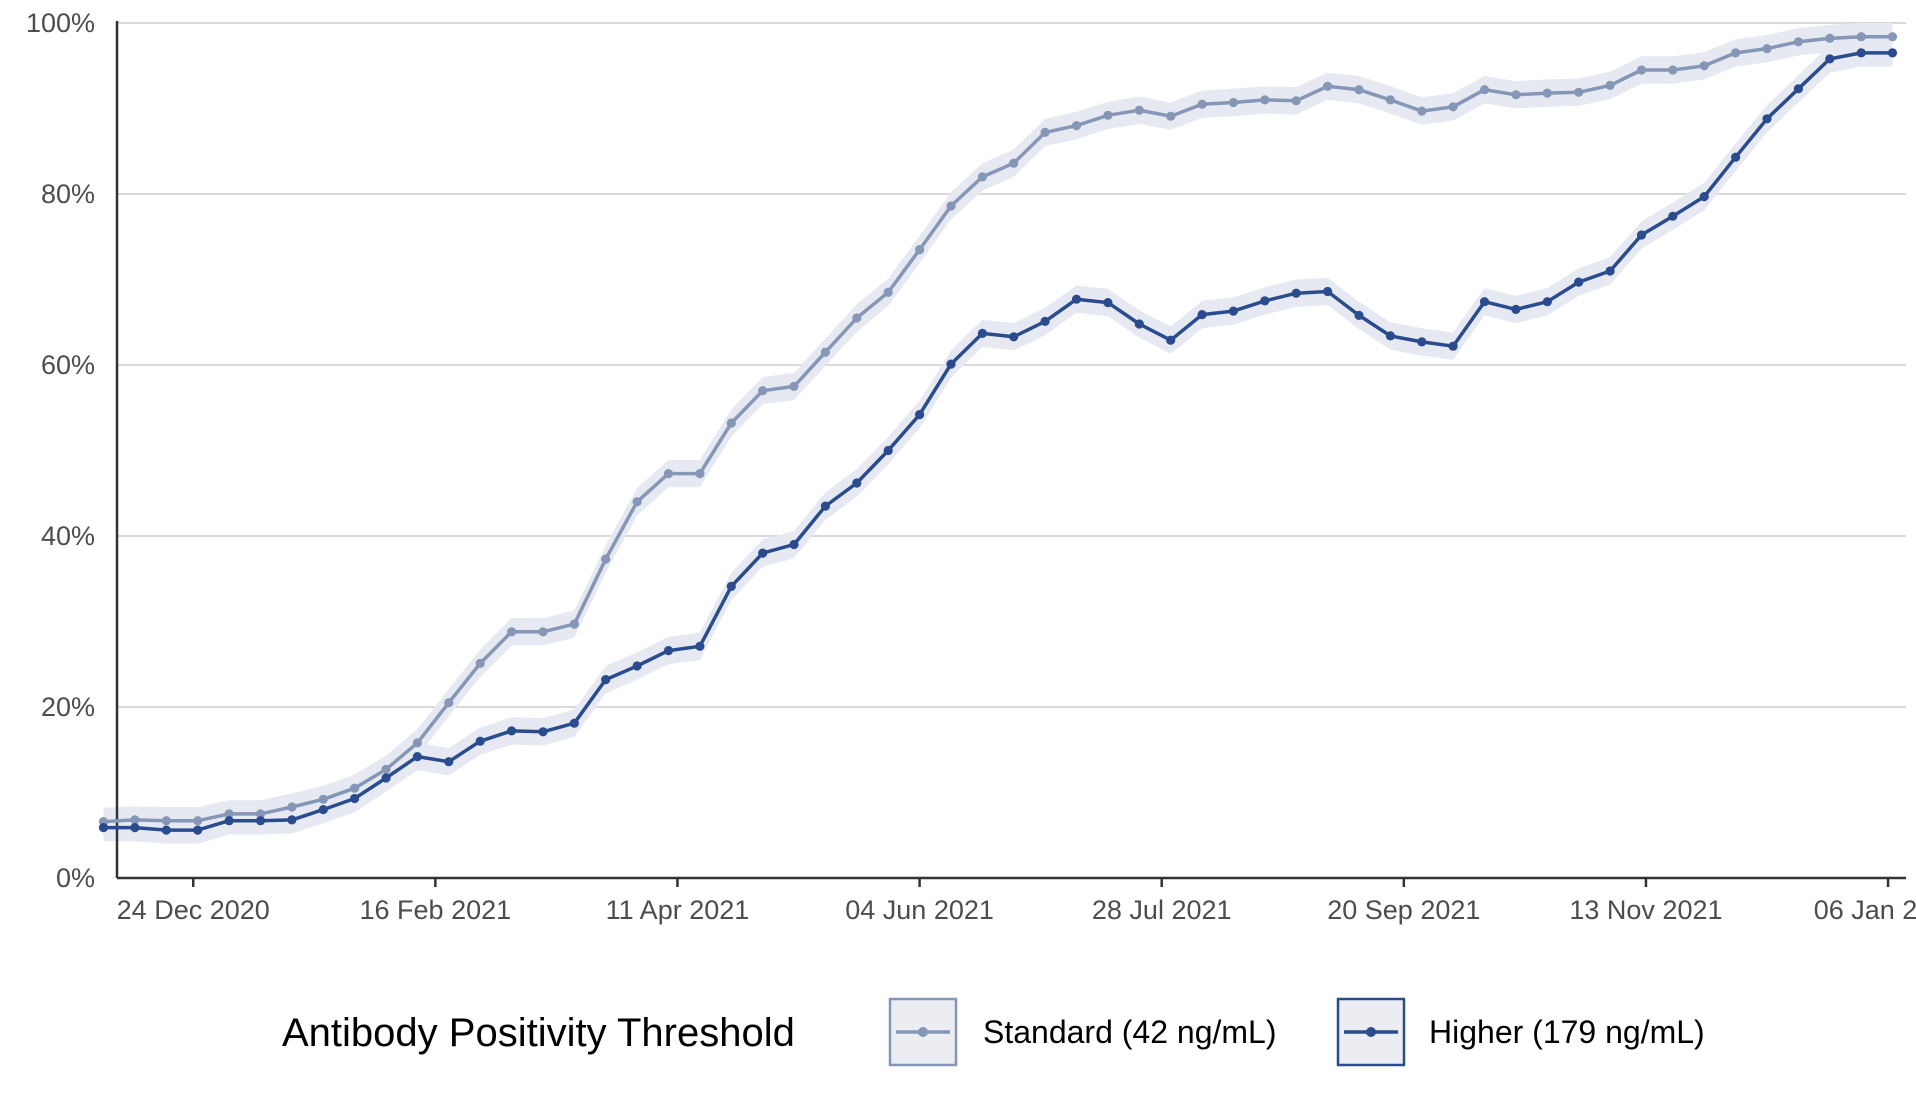 The image size is (1916, 1103). I want to click on x-tick-label: 24 Dec 2020, so click(193, 910).